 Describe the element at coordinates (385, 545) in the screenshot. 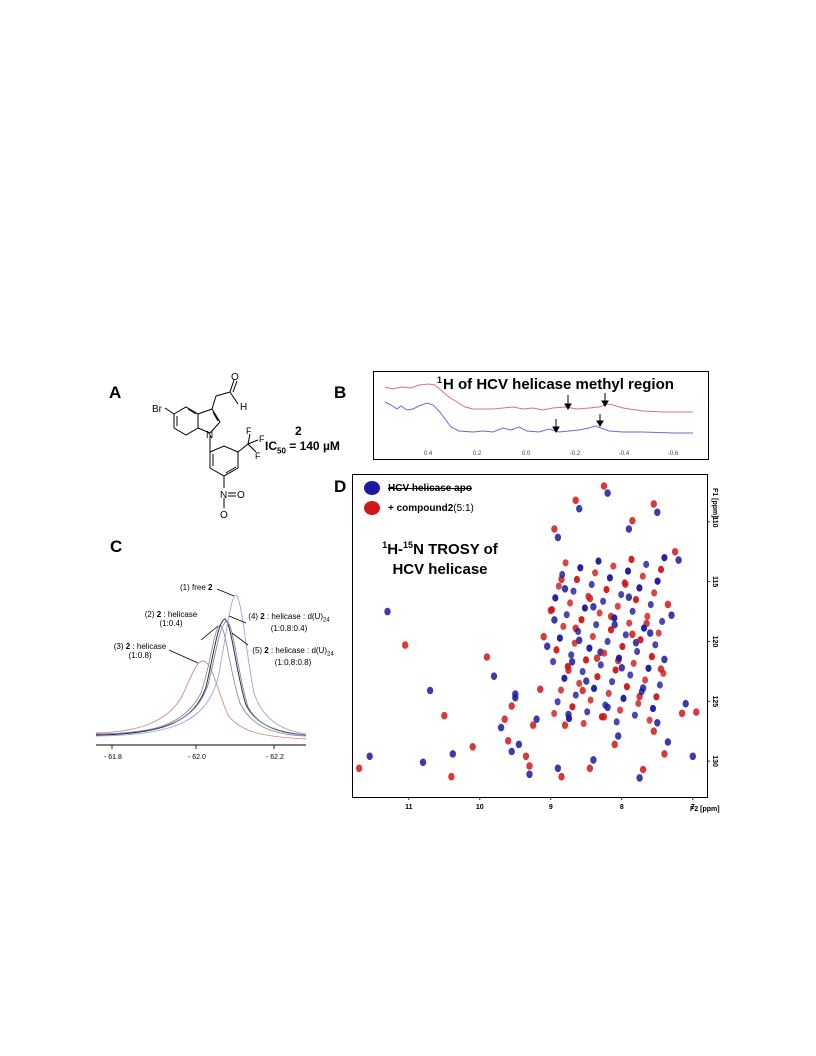

I see `title-sup1: 1` at that location.